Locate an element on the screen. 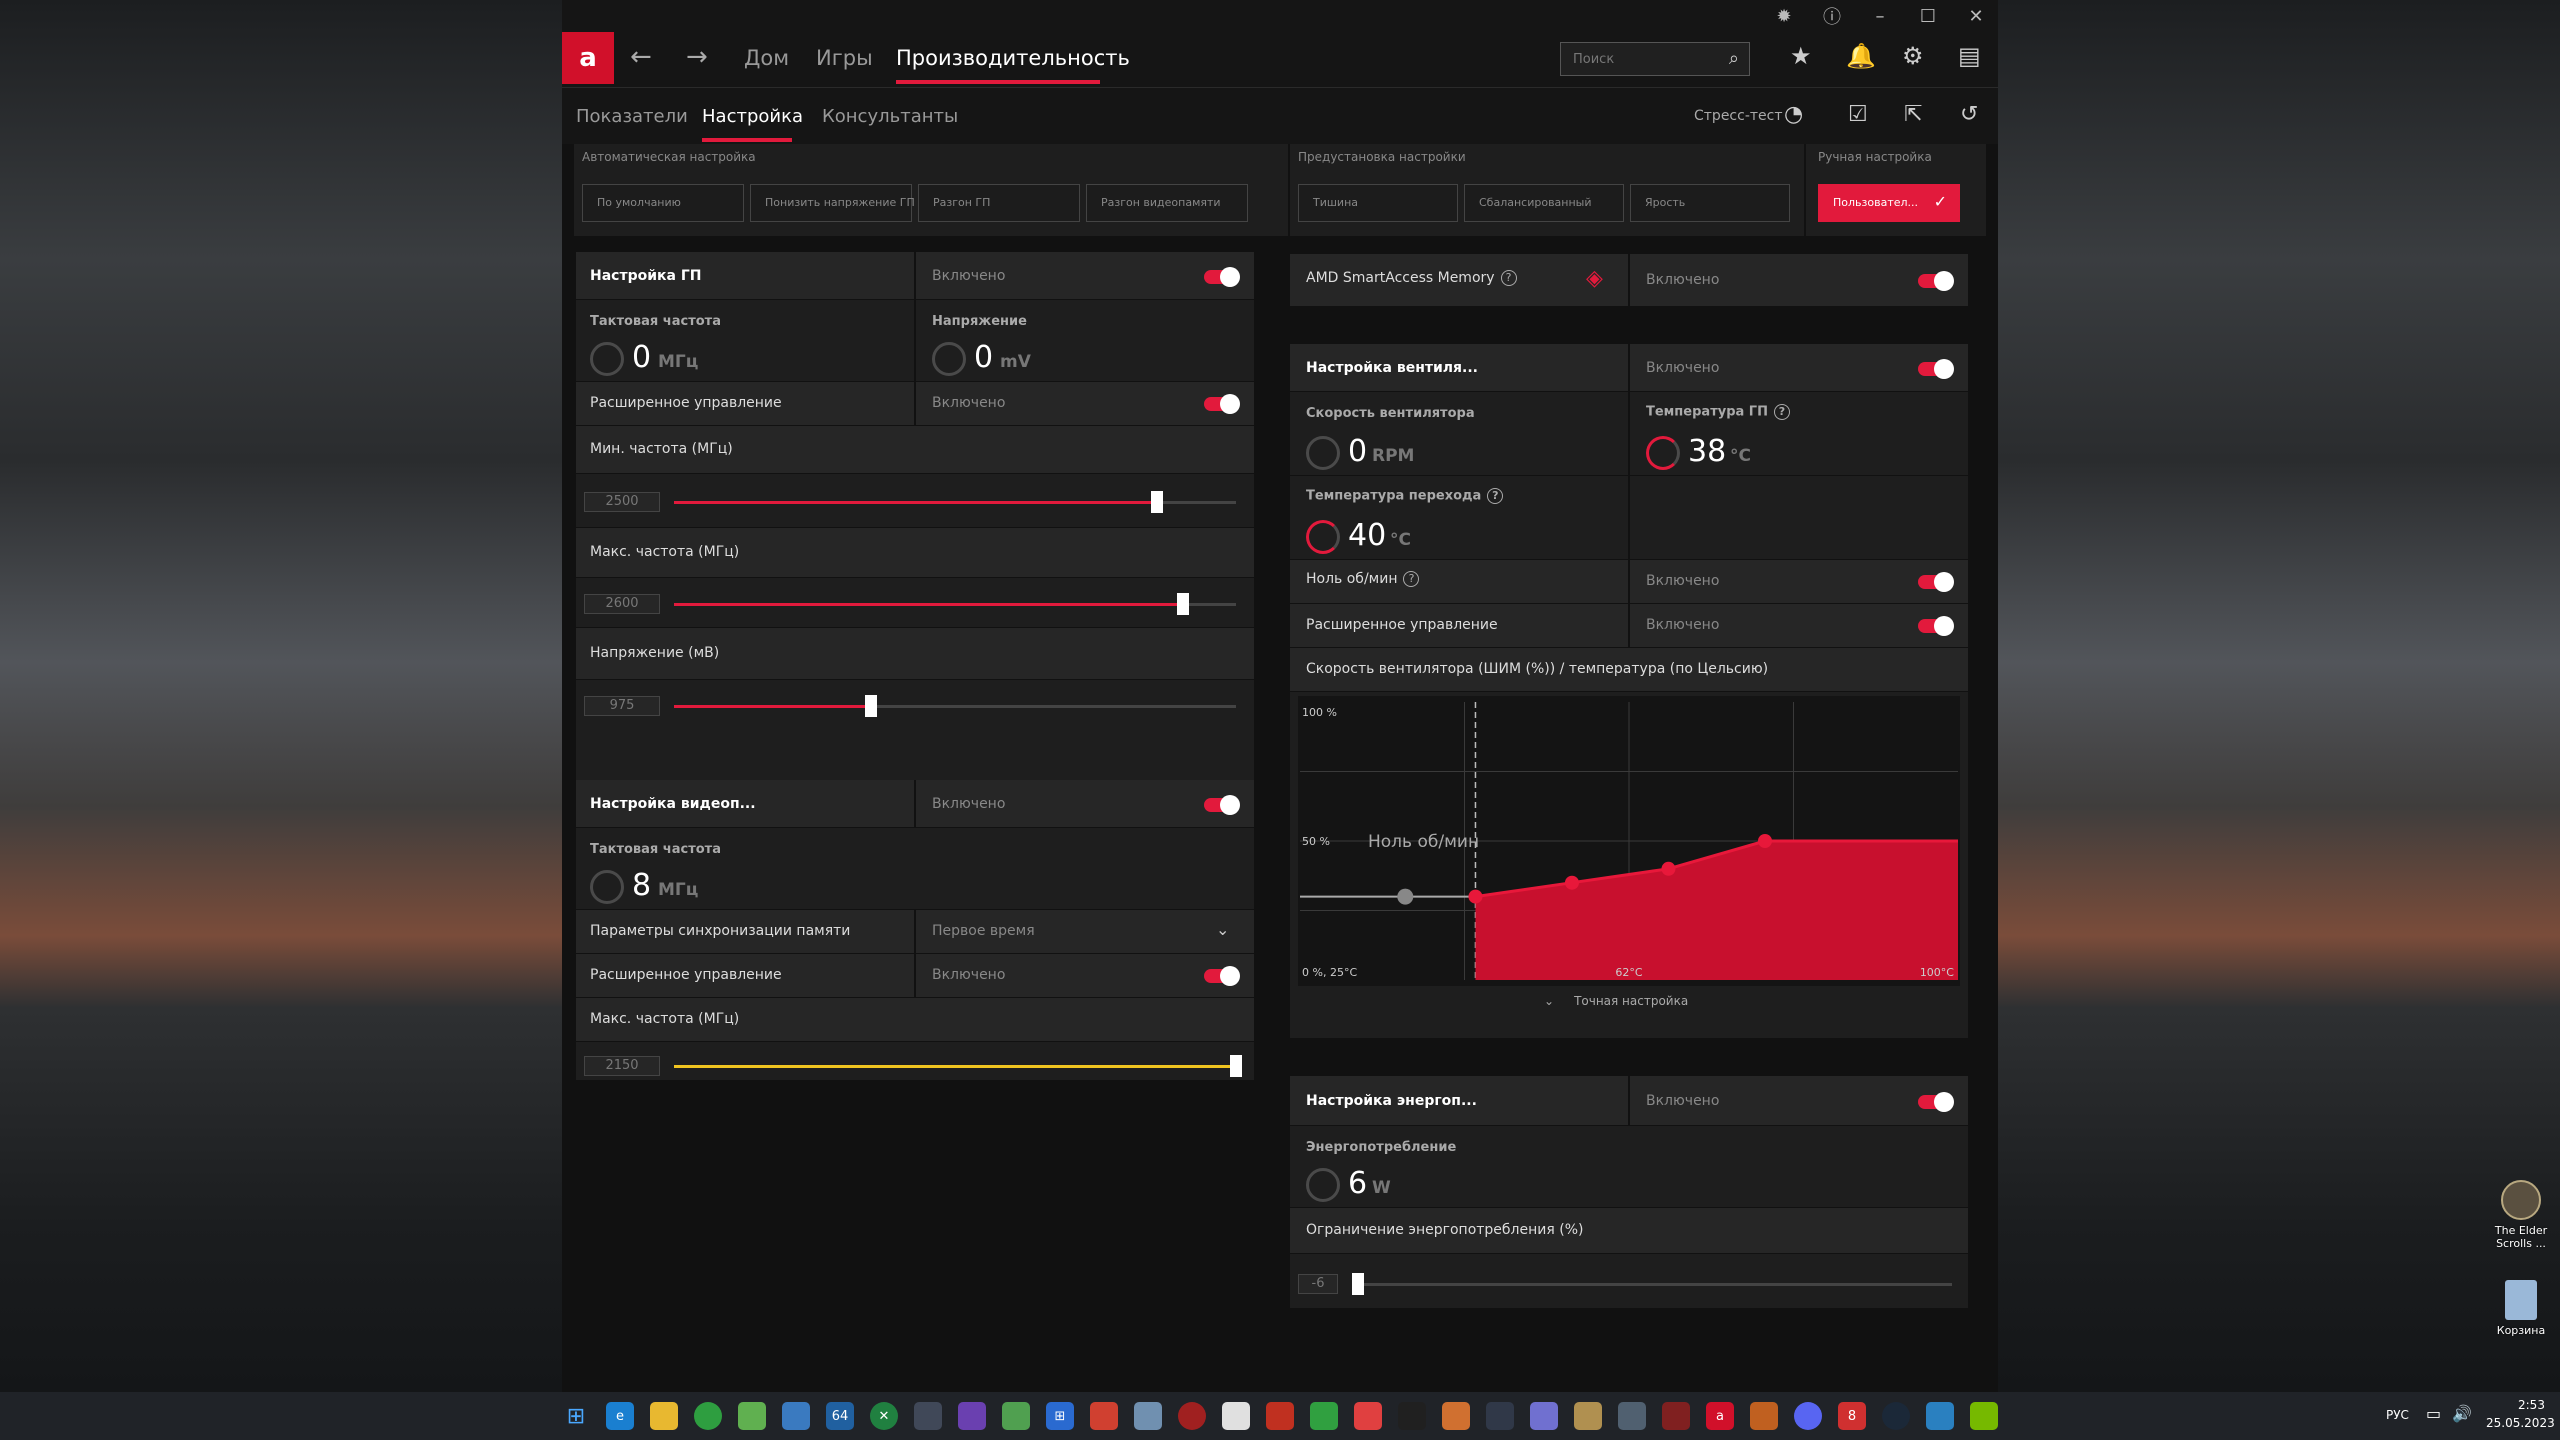 Image resolution: width=2560 pixels, height=1440 pixels. gpu-temp-help-icon: ? is located at coordinates (1781, 412).